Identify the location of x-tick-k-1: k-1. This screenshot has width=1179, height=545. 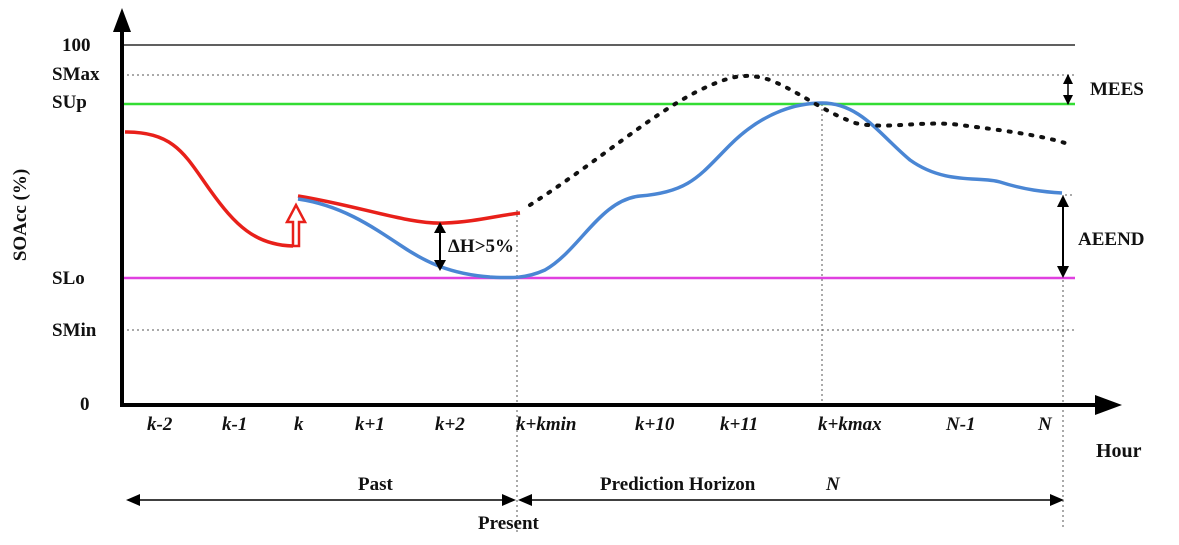
(234, 424).